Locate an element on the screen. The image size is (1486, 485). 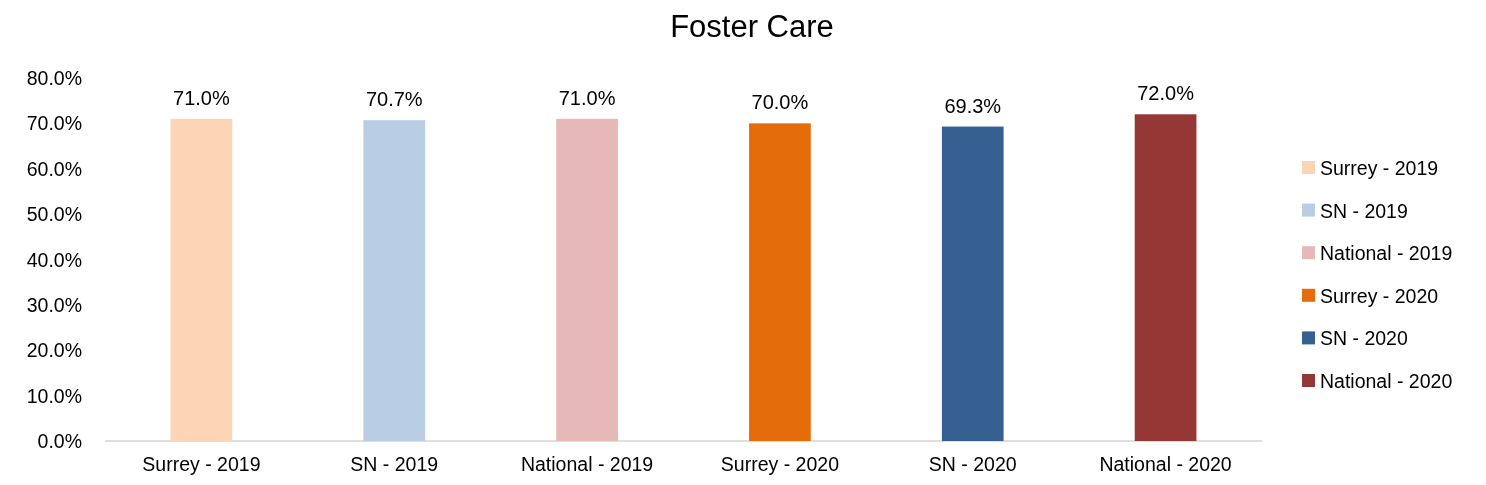
y-tick-label: 10.0% is located at coordinates (54, 395).